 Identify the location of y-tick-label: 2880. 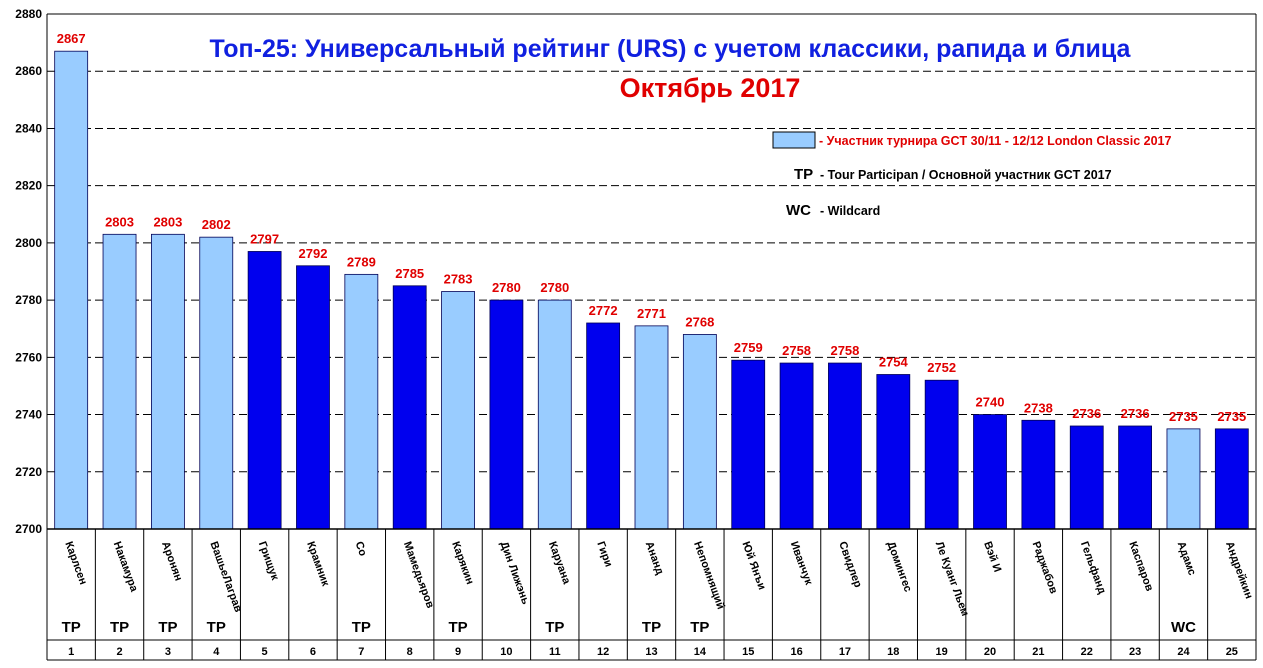
(28, 14).